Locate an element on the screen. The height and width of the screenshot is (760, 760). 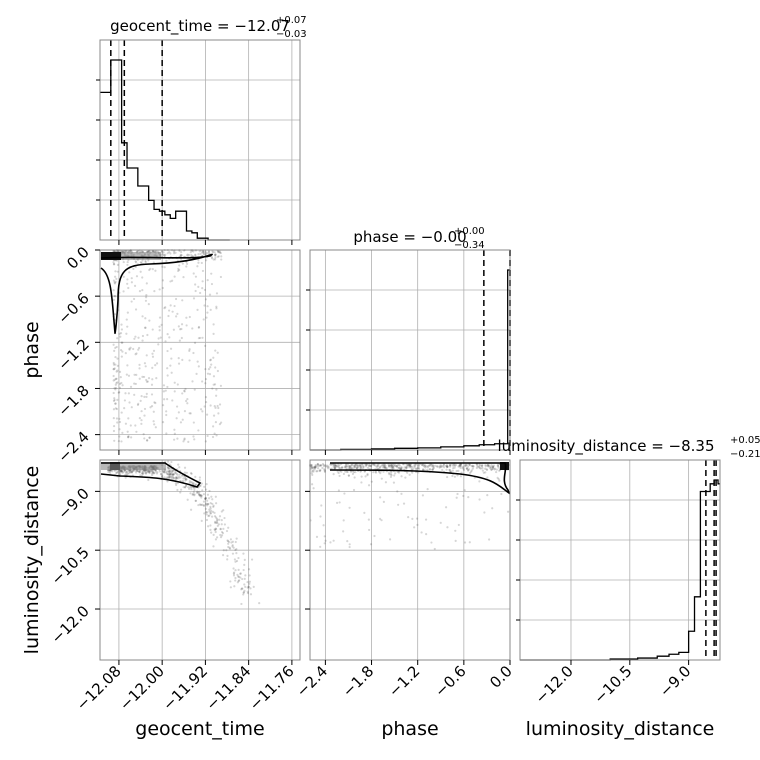
contour-t-phase is located at coordinates (156, 293).